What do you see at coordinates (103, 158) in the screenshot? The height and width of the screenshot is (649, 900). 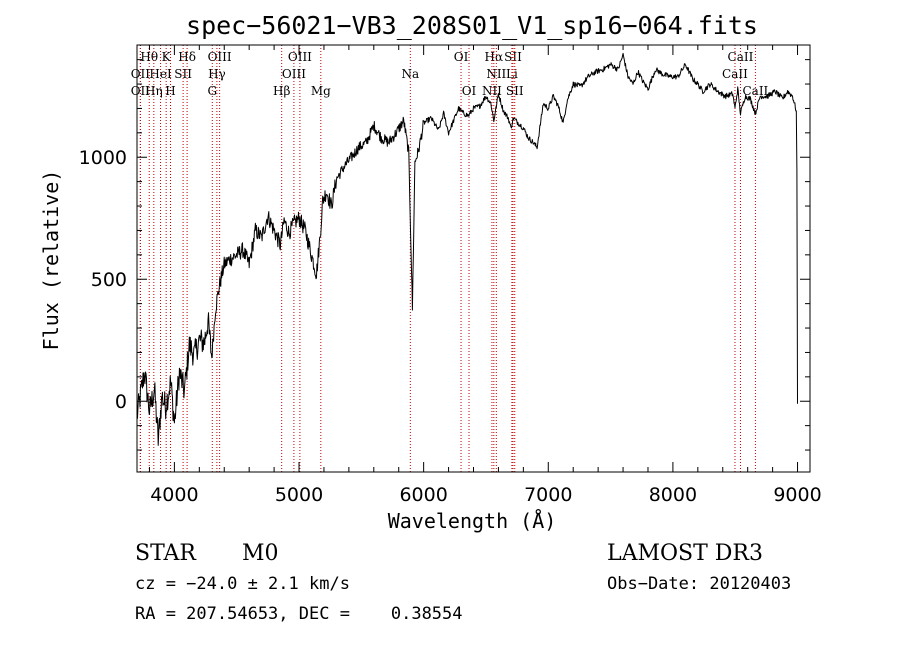 I see `y-tick-label: 1000` at bounding box center [103, 158].